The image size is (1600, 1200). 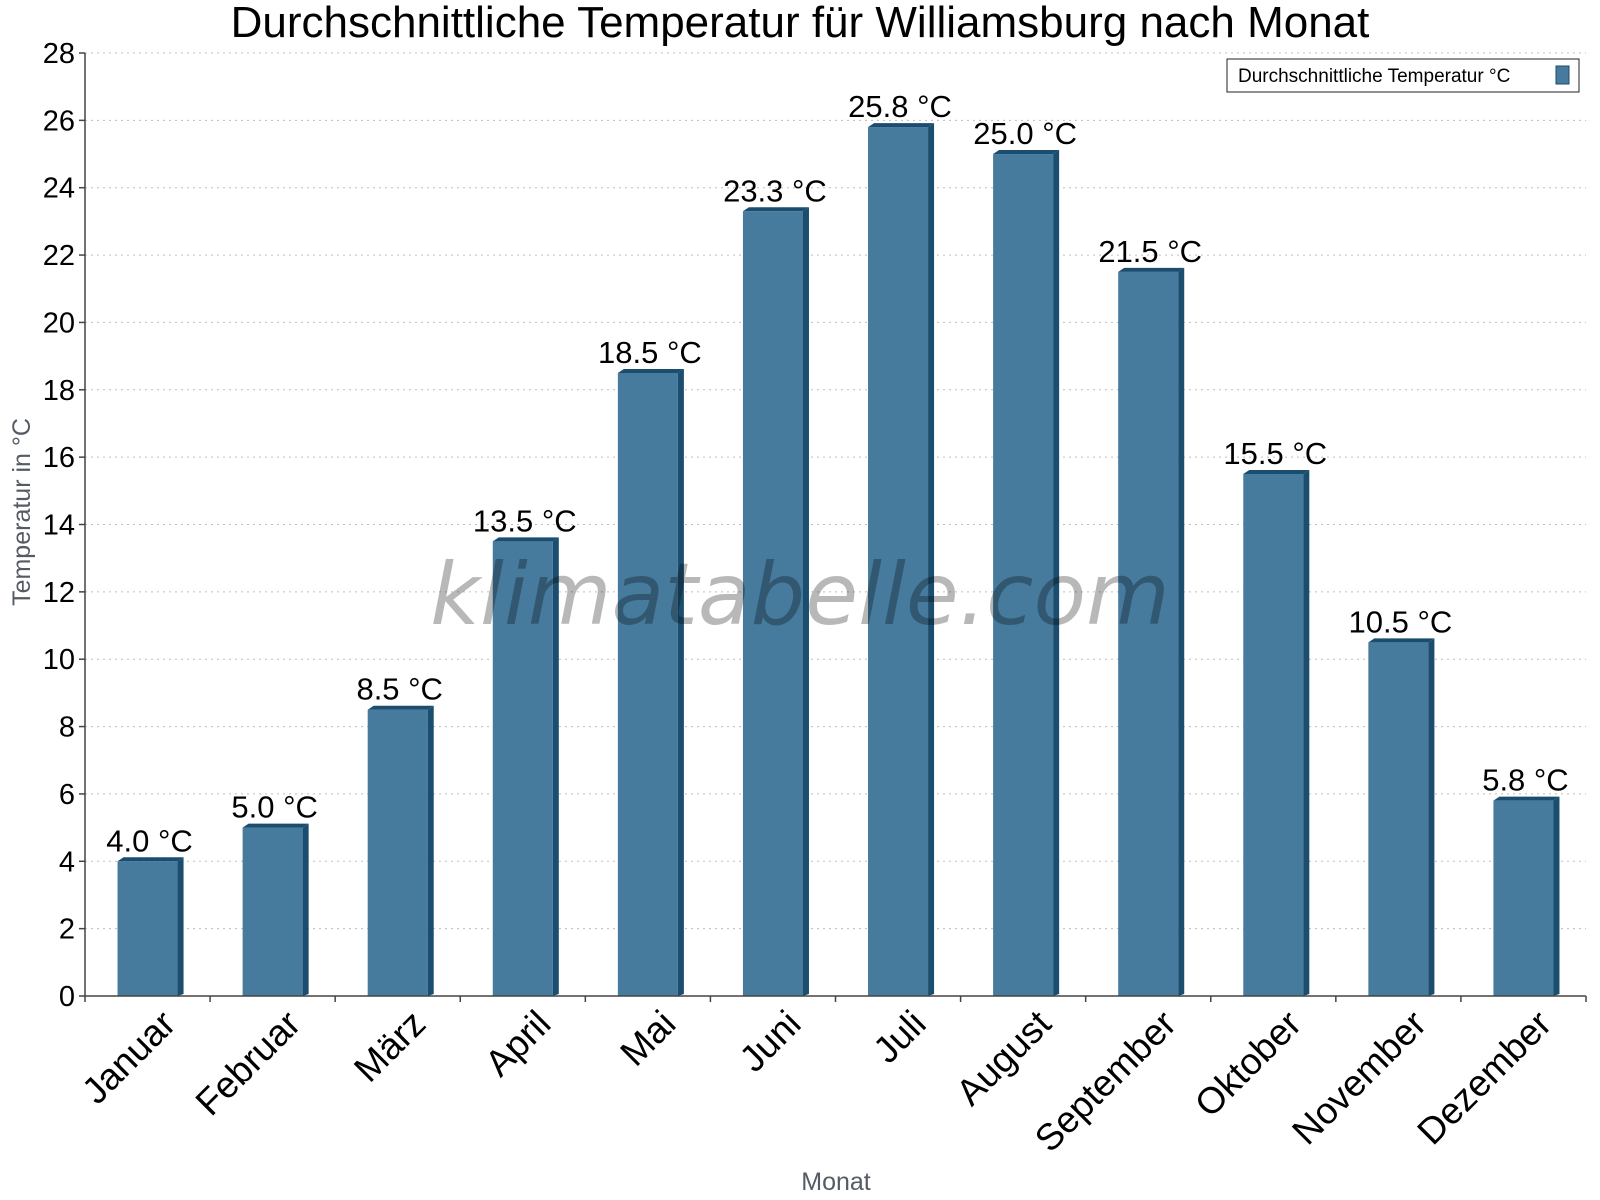 I want to click on legend-entry-label: Durchschnittliche Temperatur °C, so click(x=1374, y=76).